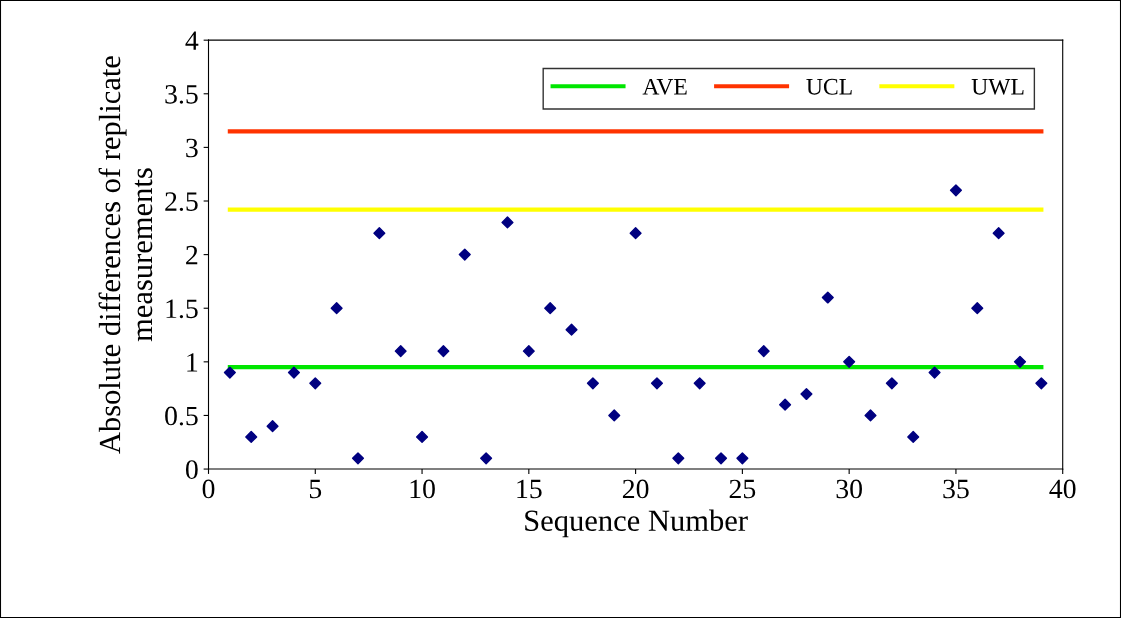 This screenshot has width=1121, height=618. I want to click on legend-label: AVE, so click(664, 86).